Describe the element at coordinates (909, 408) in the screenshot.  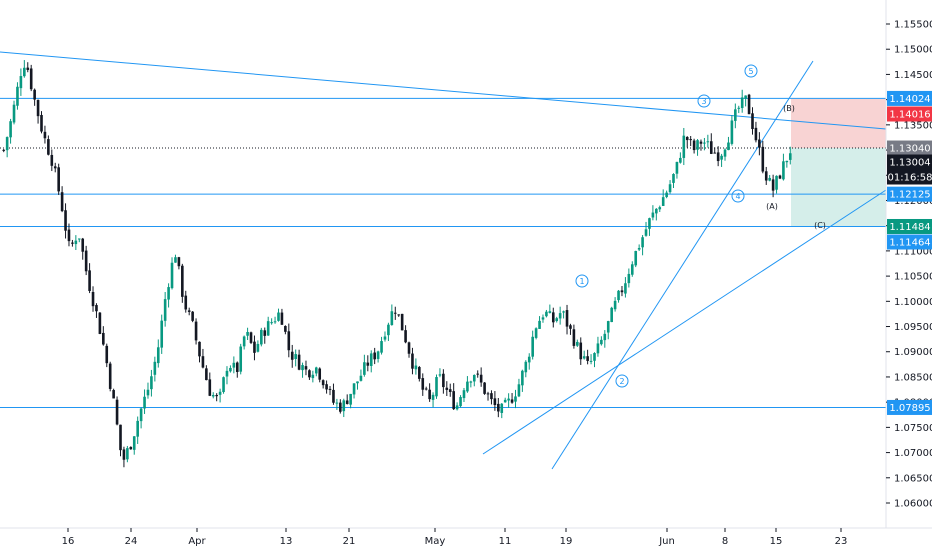
I see `price-badge-label: 1.07895` at that location.